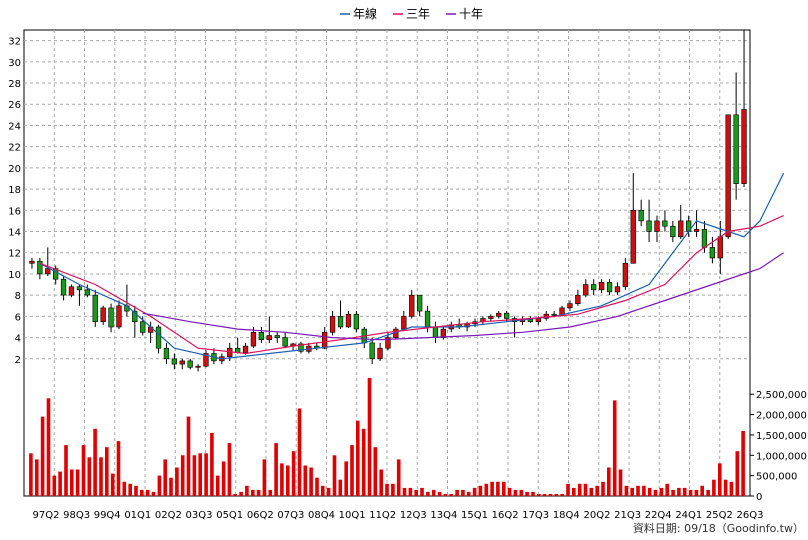 The width and height of the screenshot is (808, 540). I want to click on x-tick-label: 26Q3, so click(750, 515).